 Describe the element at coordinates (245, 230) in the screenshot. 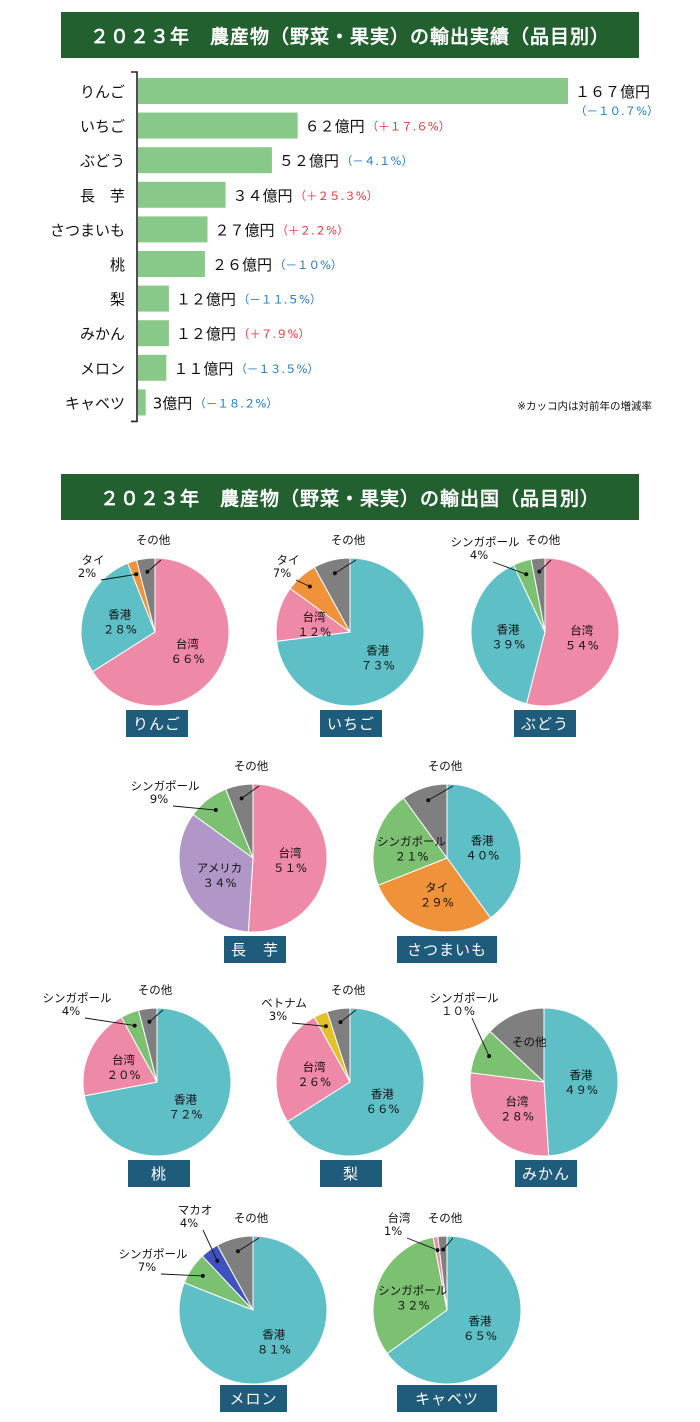

I see `bar-value-label: ２７億円` at that location.